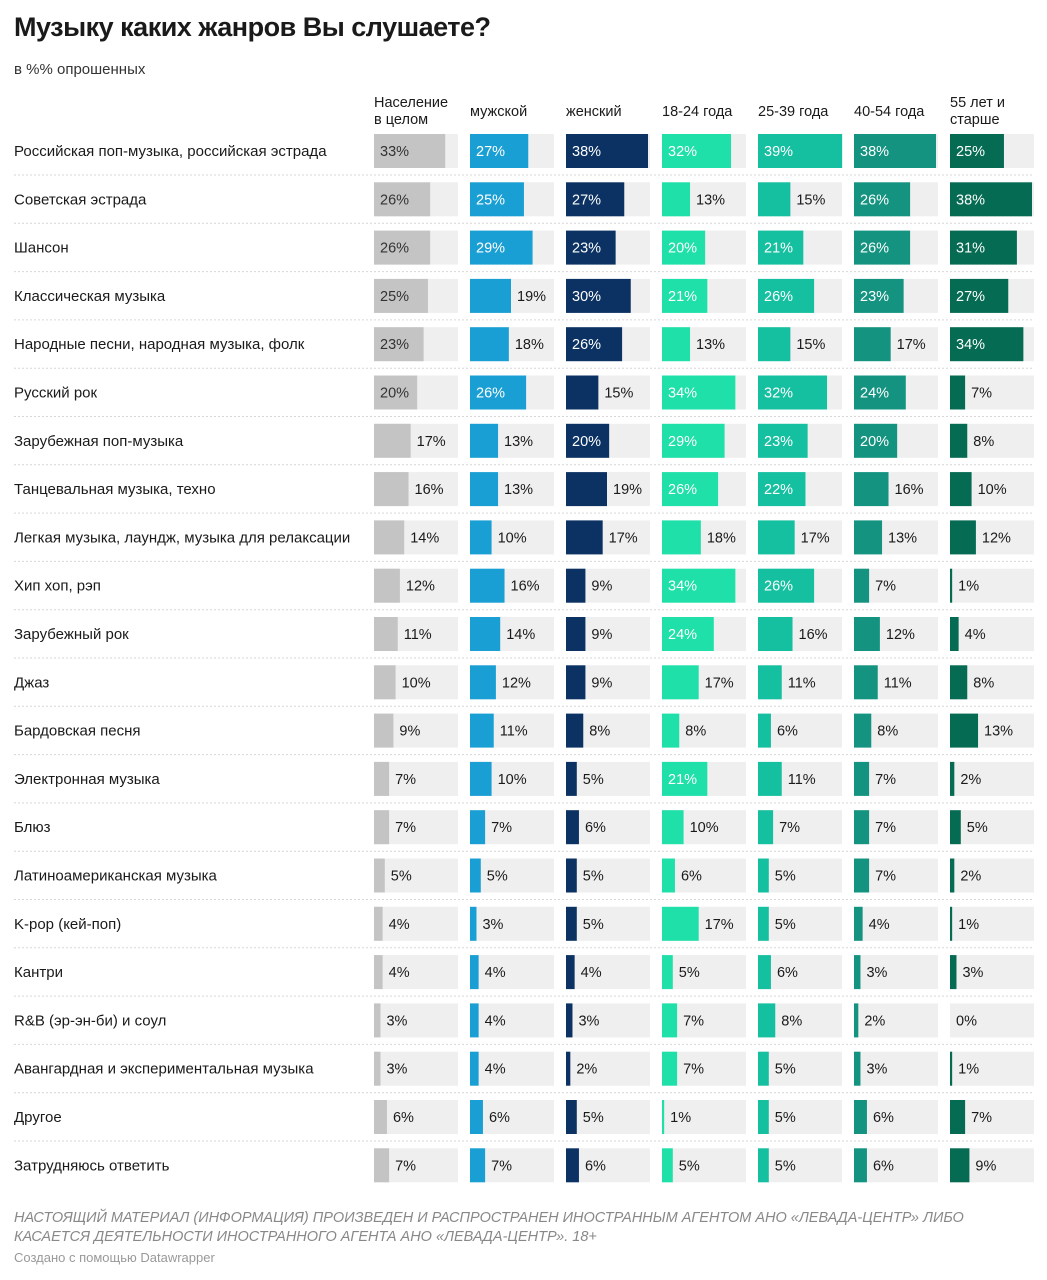 Image resolution: width=1047 pixels, height=1280 pixels. What do you see at coordinates (618, 394) in the screenshot?
I see `value-label: 15%` at bounding box center [618, 394].